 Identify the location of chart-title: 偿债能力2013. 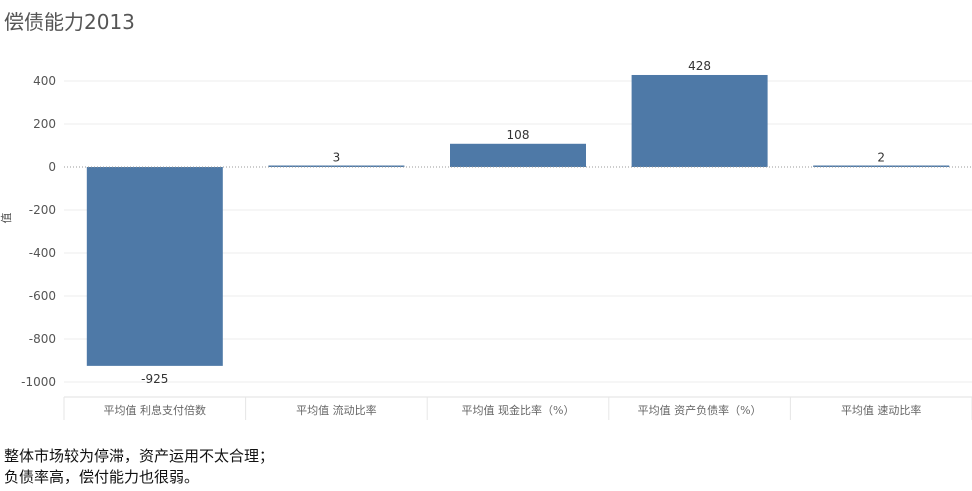
(69, 22).